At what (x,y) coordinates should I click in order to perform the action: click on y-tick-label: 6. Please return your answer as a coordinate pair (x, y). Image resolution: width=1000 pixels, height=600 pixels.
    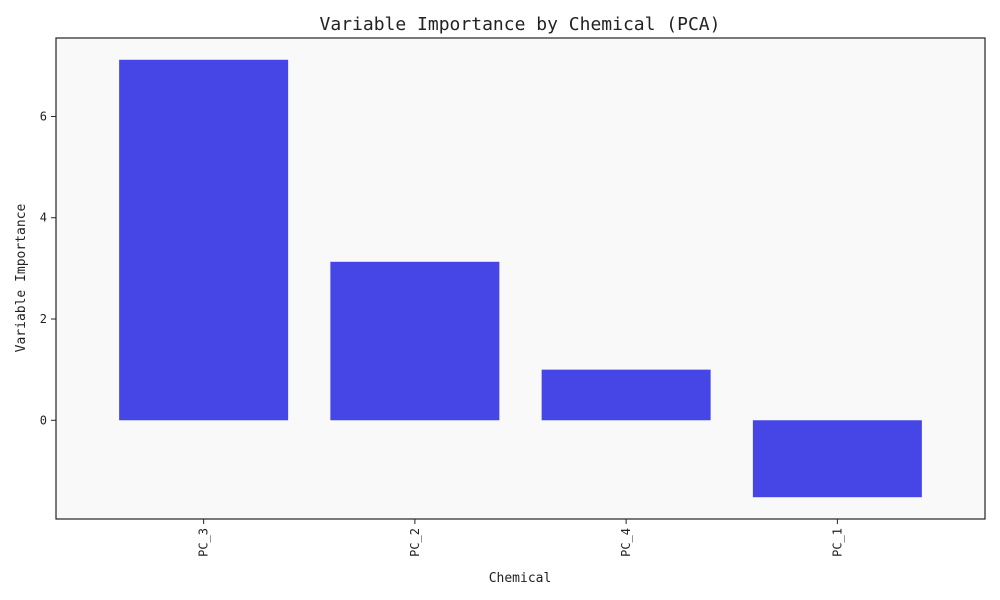
    Looking at the image, I should click on (43, 116).